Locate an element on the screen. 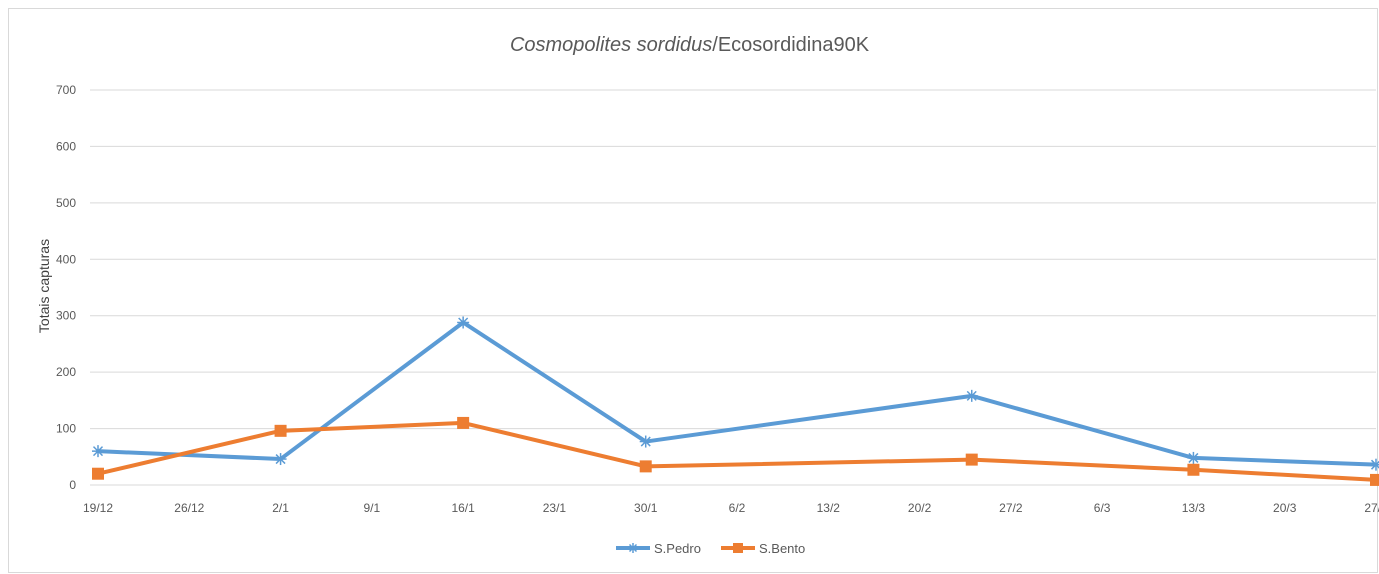  chart-title-species: Cosmopolites sordidus is located at coordinates (611, 45).